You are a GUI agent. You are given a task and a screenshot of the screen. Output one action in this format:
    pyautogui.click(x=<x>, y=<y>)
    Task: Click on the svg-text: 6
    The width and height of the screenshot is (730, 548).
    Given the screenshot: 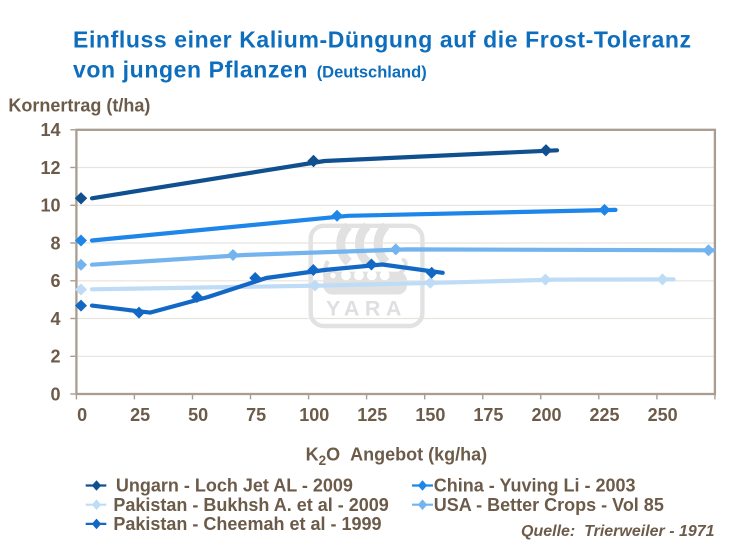 What is the action you would take?
    pyautogui.click(x=55, y=281)
    